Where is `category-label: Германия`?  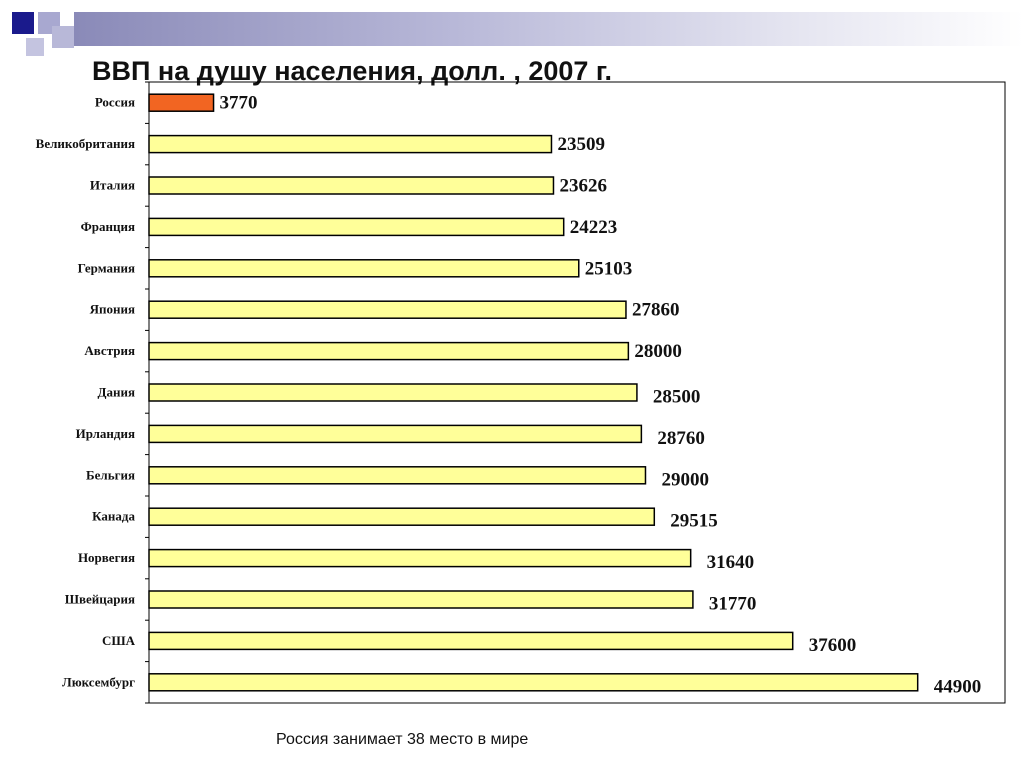 category-label: Германия is located at coordinates (106, 267).